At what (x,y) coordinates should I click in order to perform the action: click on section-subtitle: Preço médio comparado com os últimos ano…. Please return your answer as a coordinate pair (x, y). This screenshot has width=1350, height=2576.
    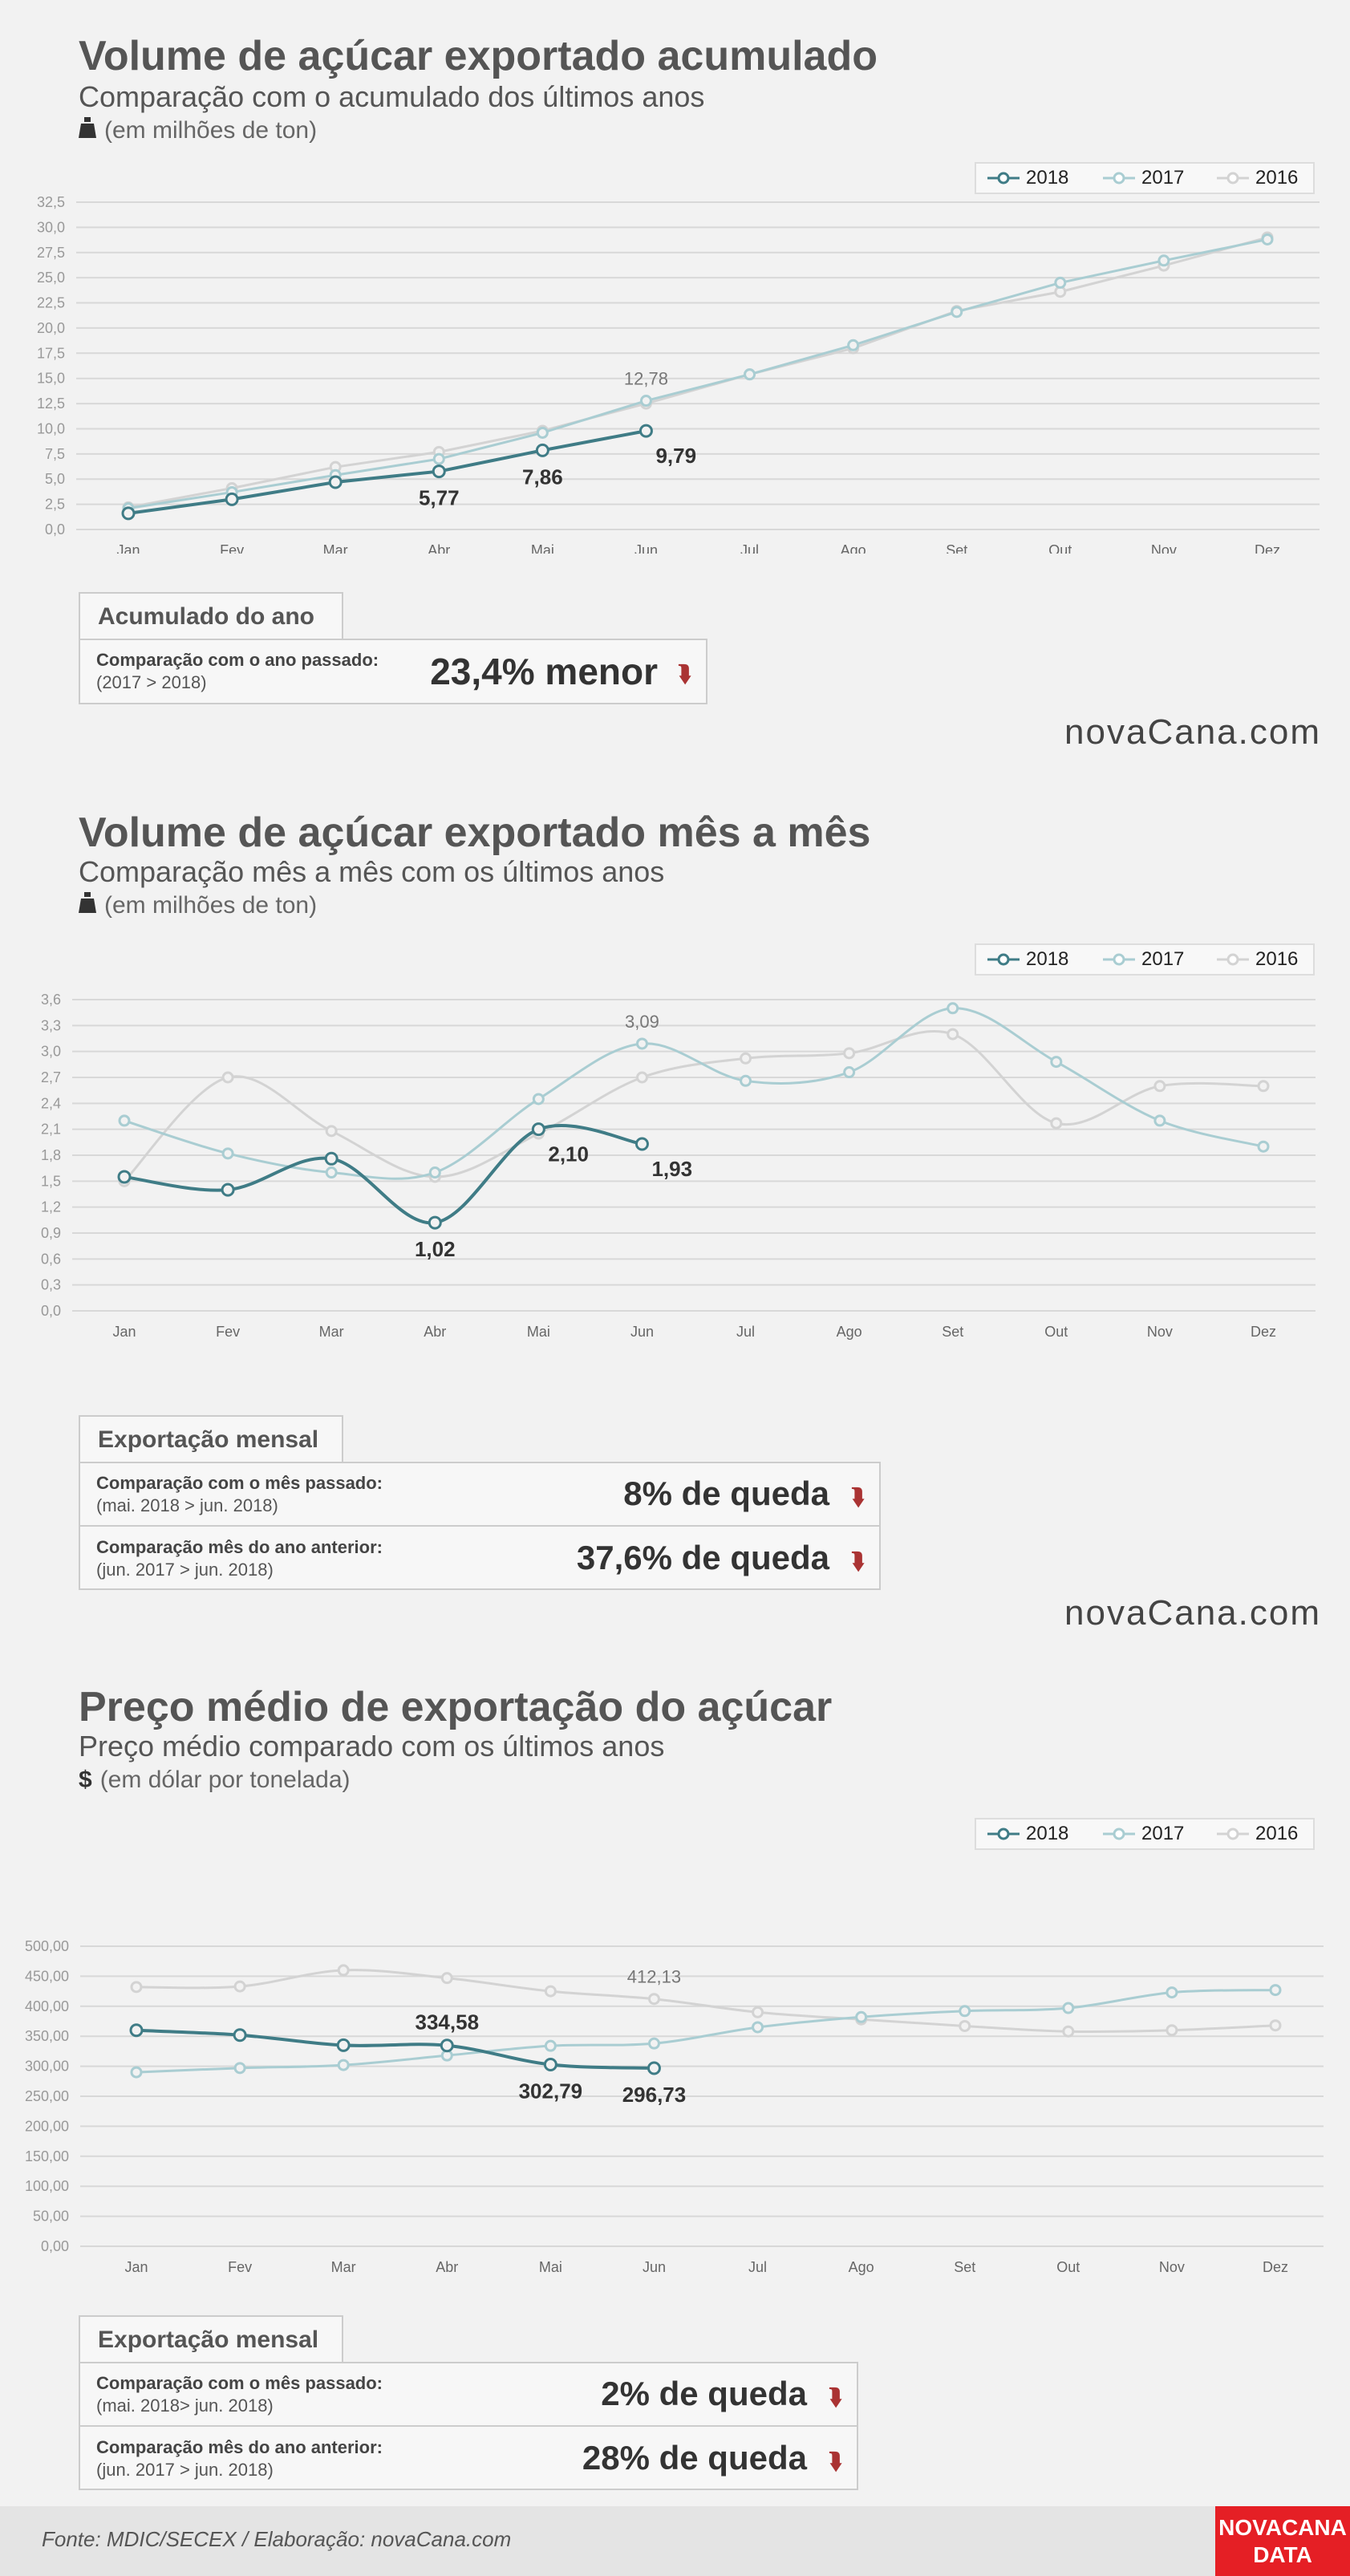
    Looking at the image, I should click on (372, 1746).